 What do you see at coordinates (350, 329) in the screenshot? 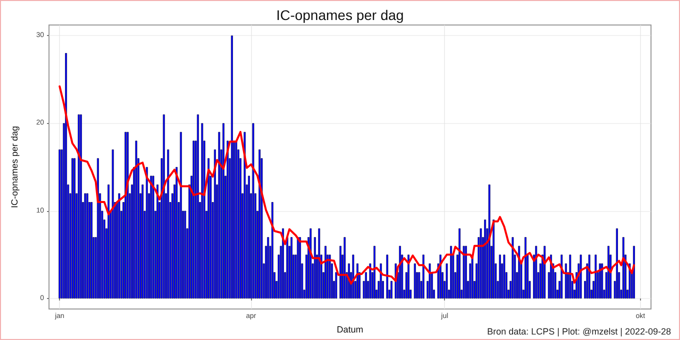
I see `x-axis-title: Datum` at bounding box center [350, 329].